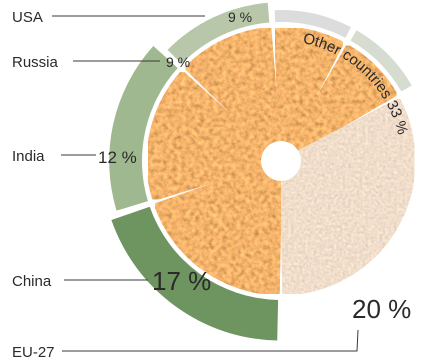 The height and width of the screenshot is (363, 448). What do you see at coordinates (27, 17) in the screenshot?
I see `label-usa: USA` at bounding box center [27, 17].